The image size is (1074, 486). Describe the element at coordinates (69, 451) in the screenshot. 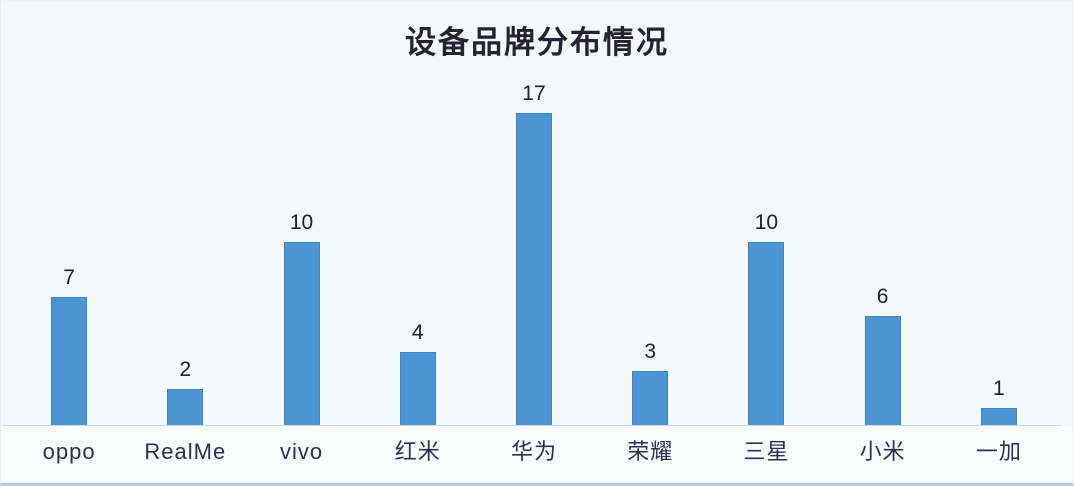

I see `category-label-oppo: oppo` at that location.